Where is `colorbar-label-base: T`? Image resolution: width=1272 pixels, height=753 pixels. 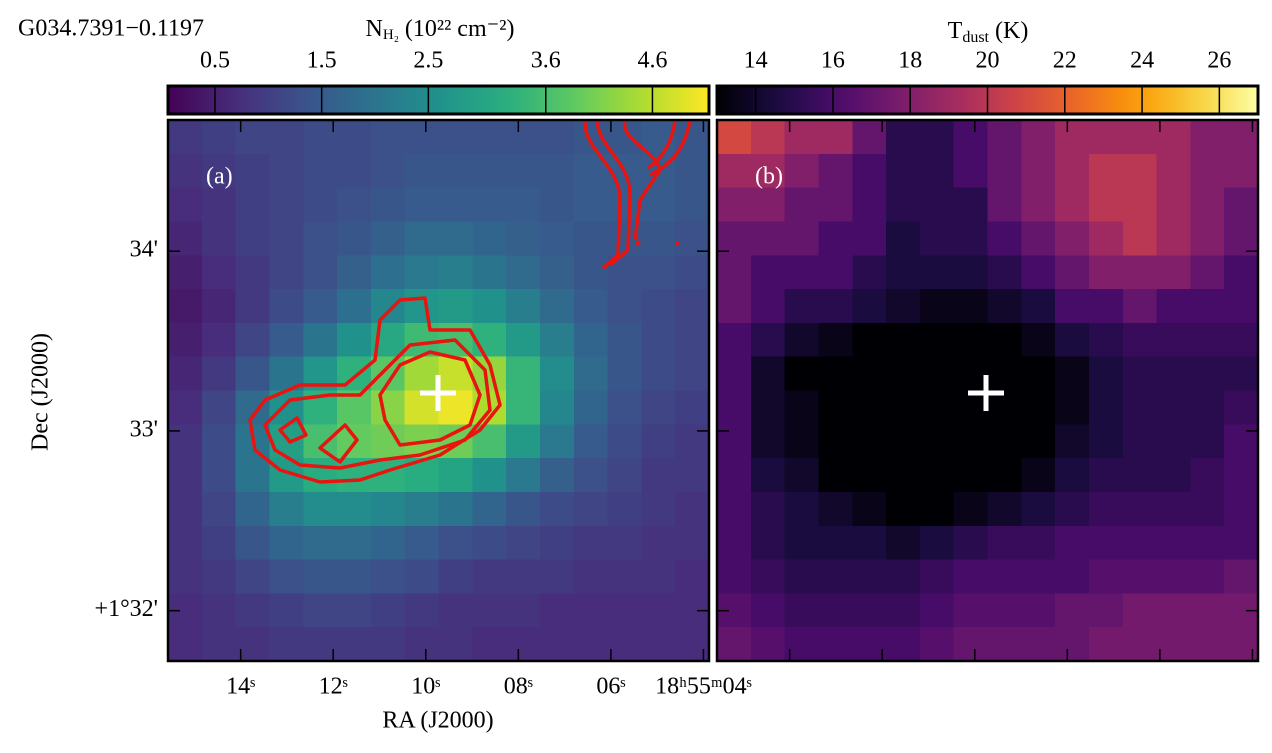
colorbar-label-base: T is located at coordinates (955, 31).